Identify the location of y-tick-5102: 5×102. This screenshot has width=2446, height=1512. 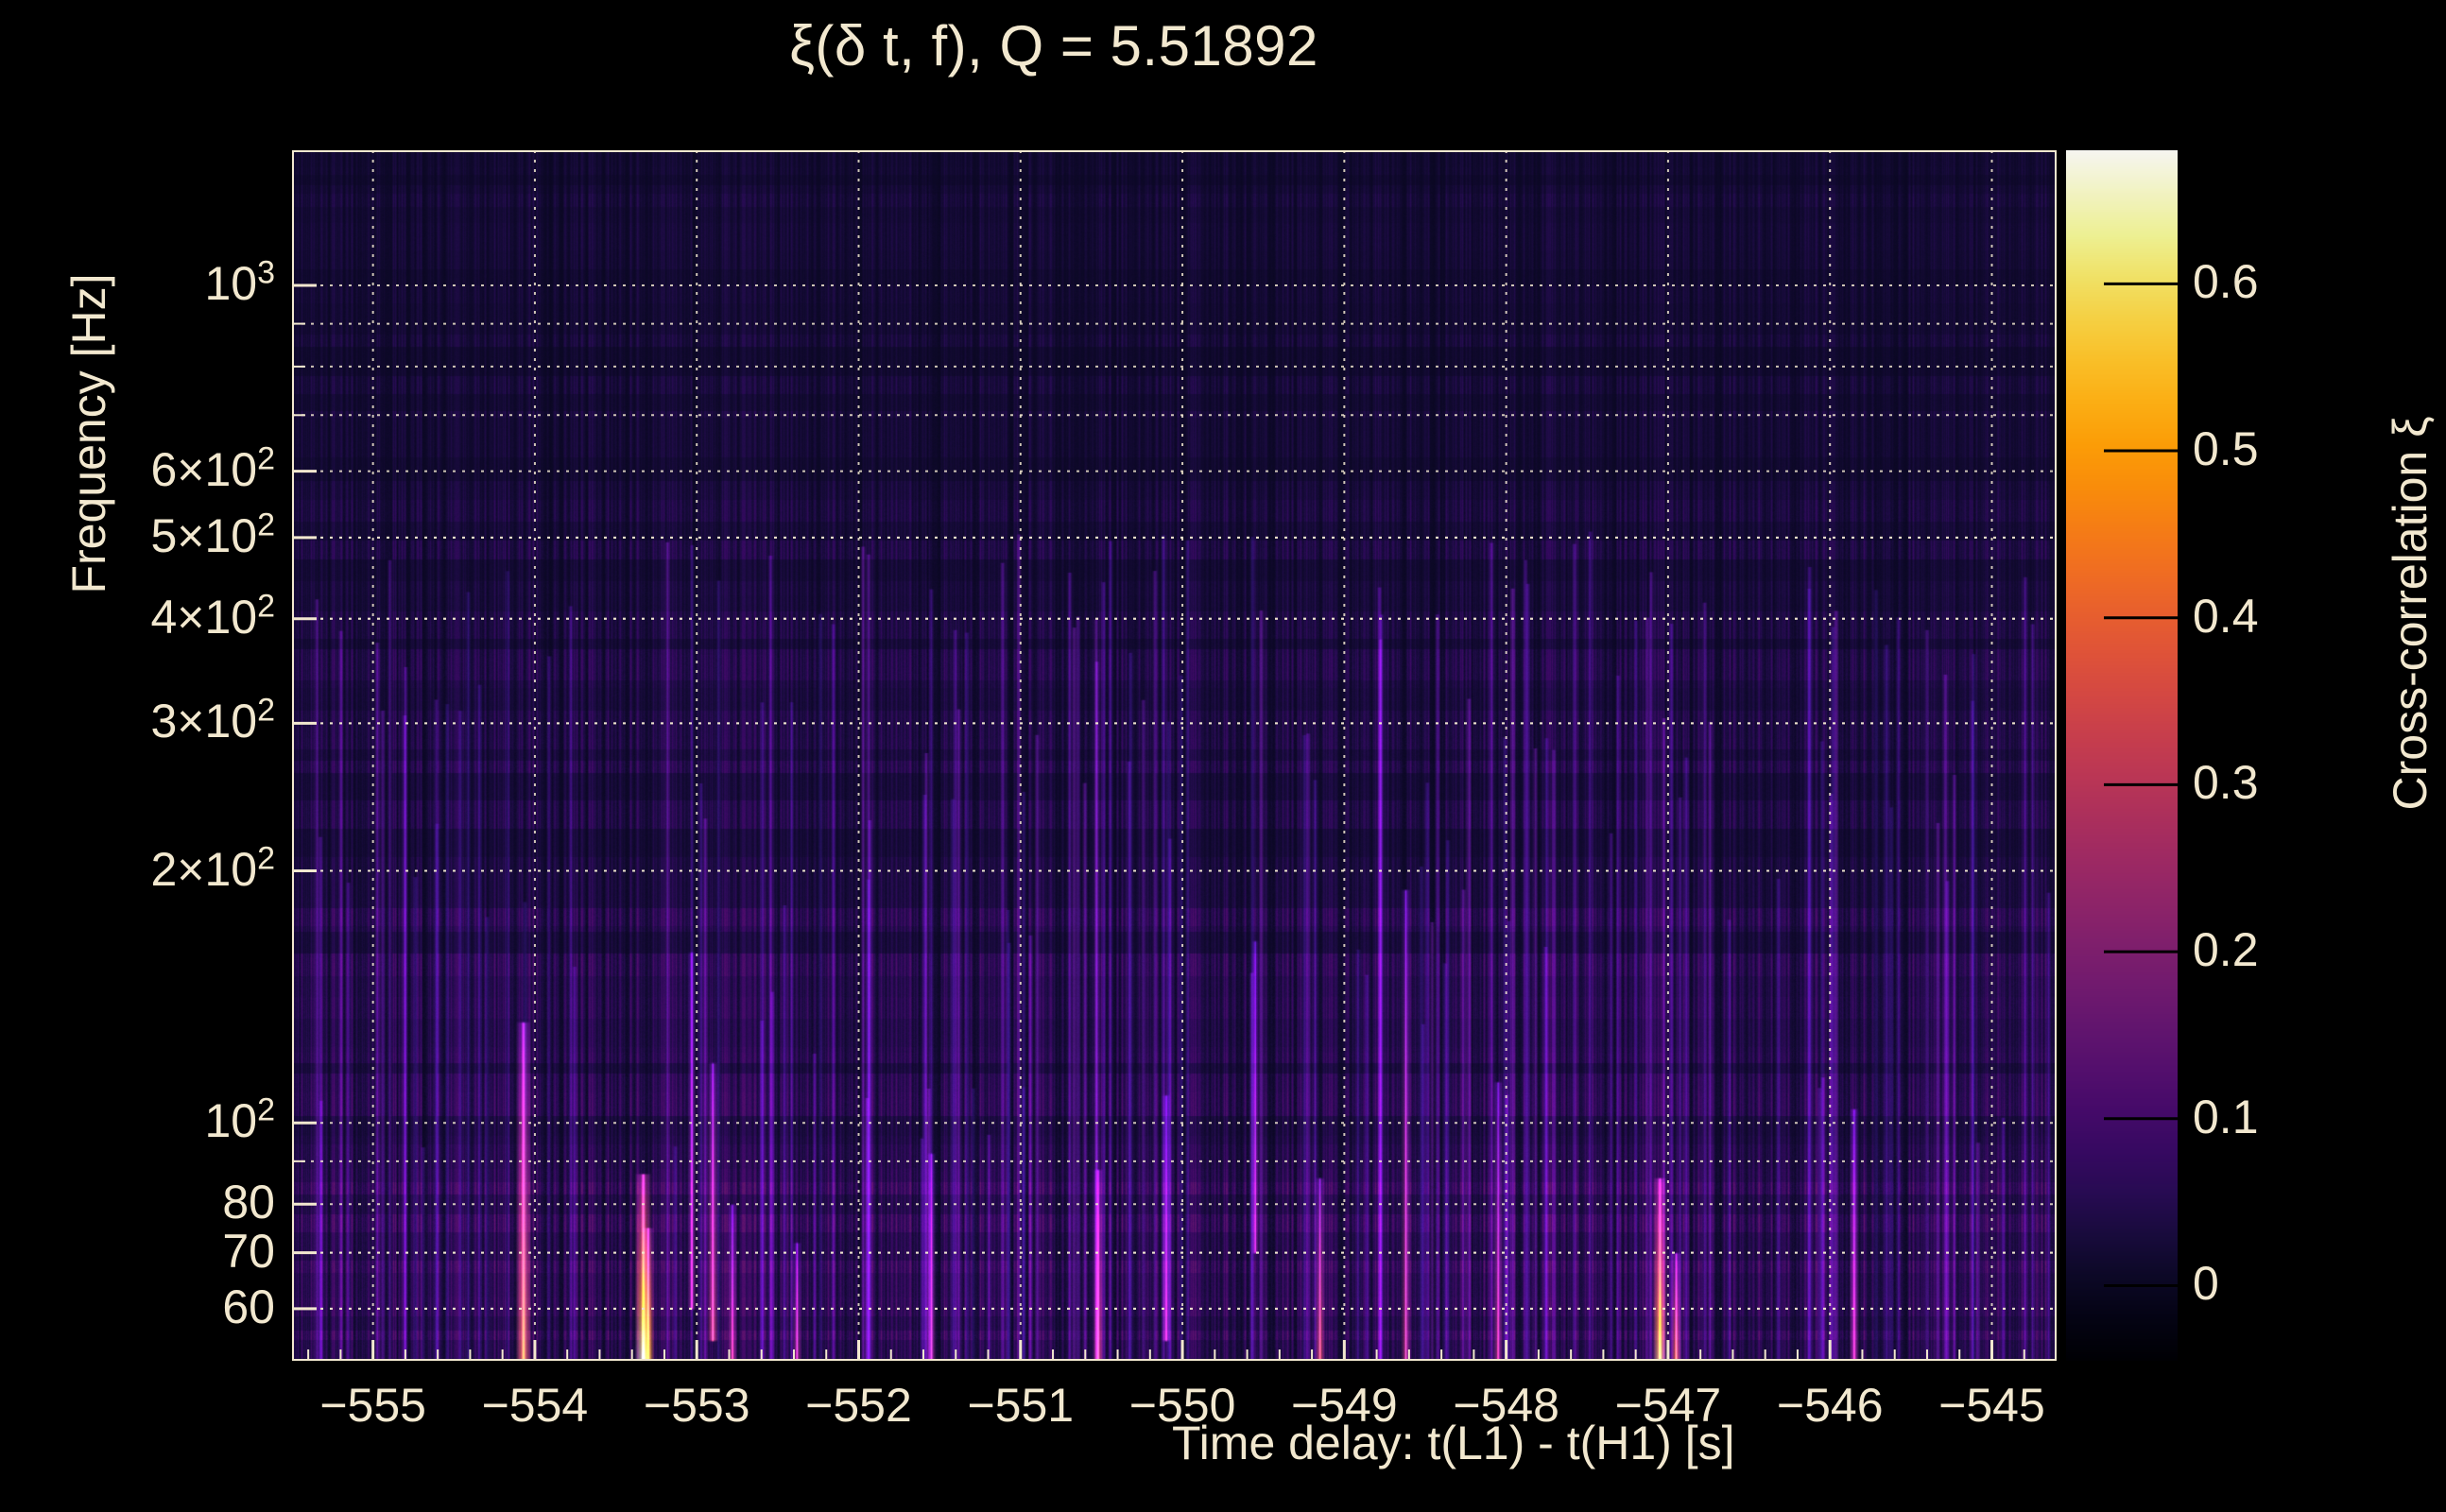
(213, 535).